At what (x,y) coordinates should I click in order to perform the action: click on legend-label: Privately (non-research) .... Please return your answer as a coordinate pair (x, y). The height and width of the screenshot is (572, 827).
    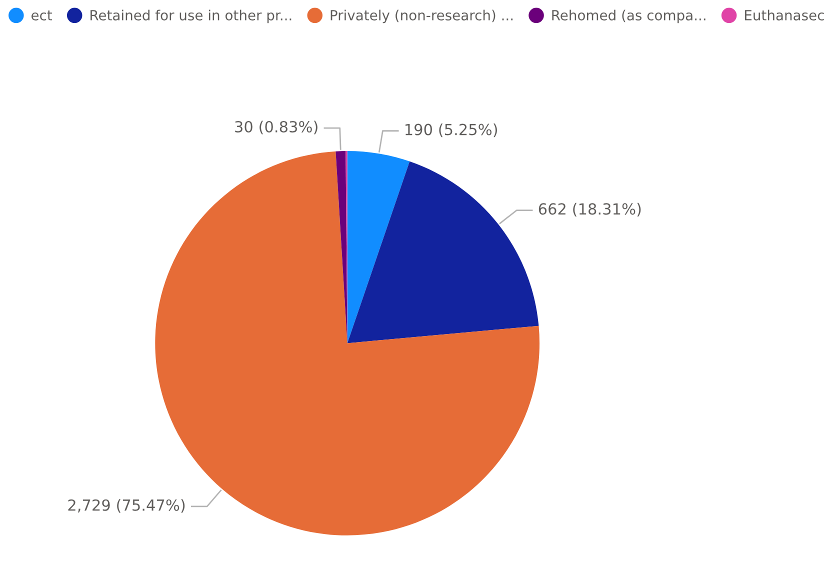
    Looking at the image, I should click on (421, 17).